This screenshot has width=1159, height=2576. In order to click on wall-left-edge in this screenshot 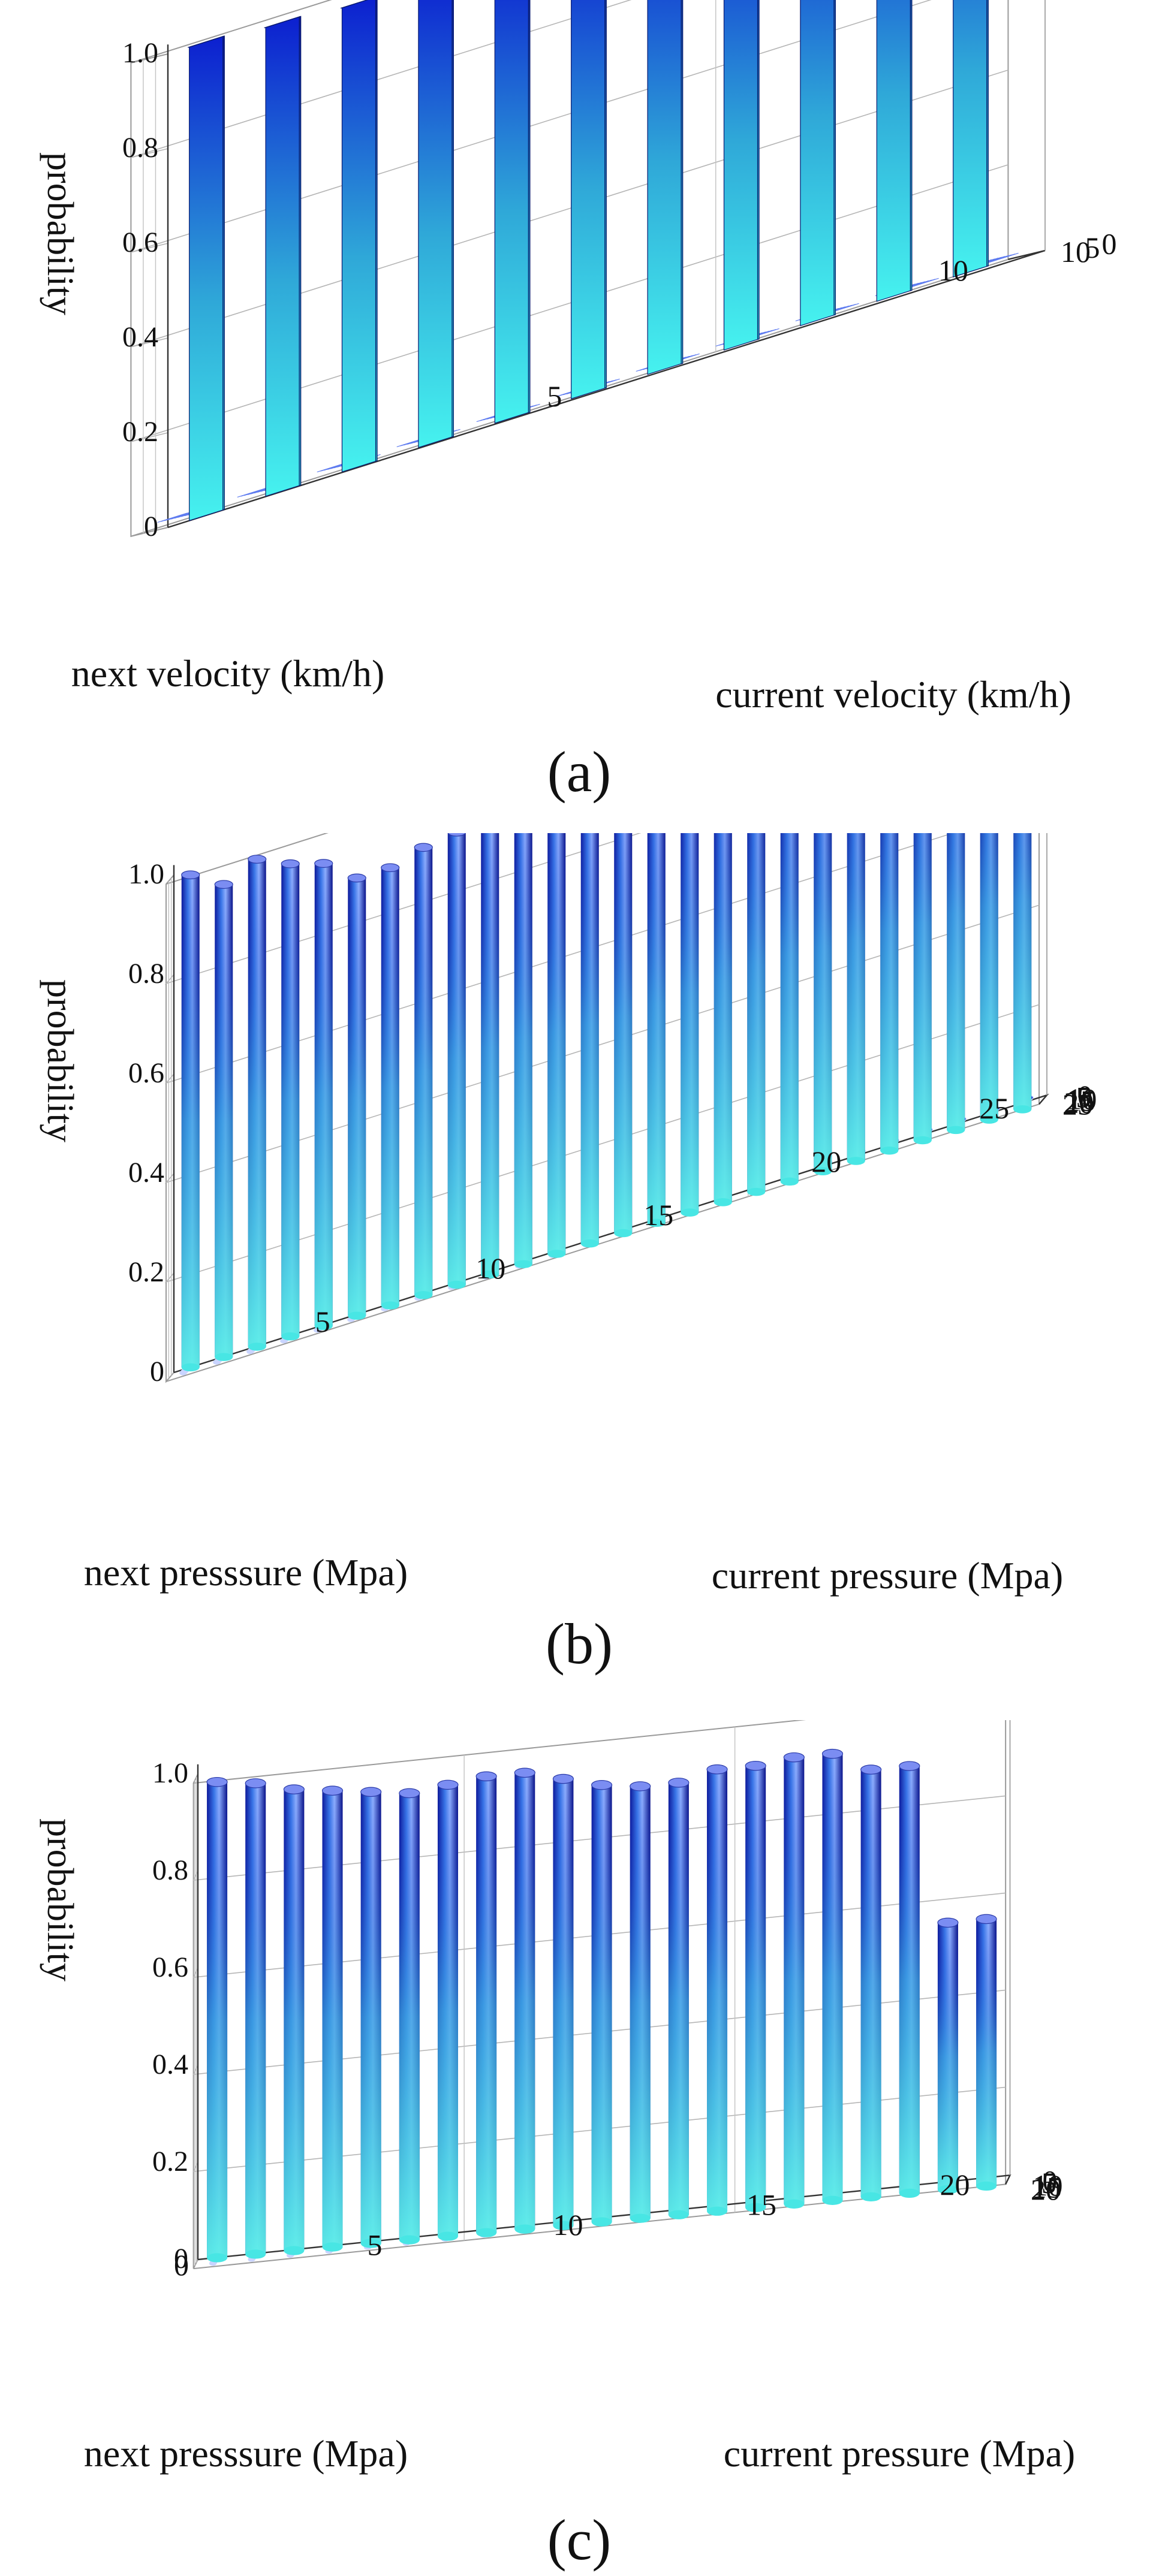, I will do `click(170, 1128)`.